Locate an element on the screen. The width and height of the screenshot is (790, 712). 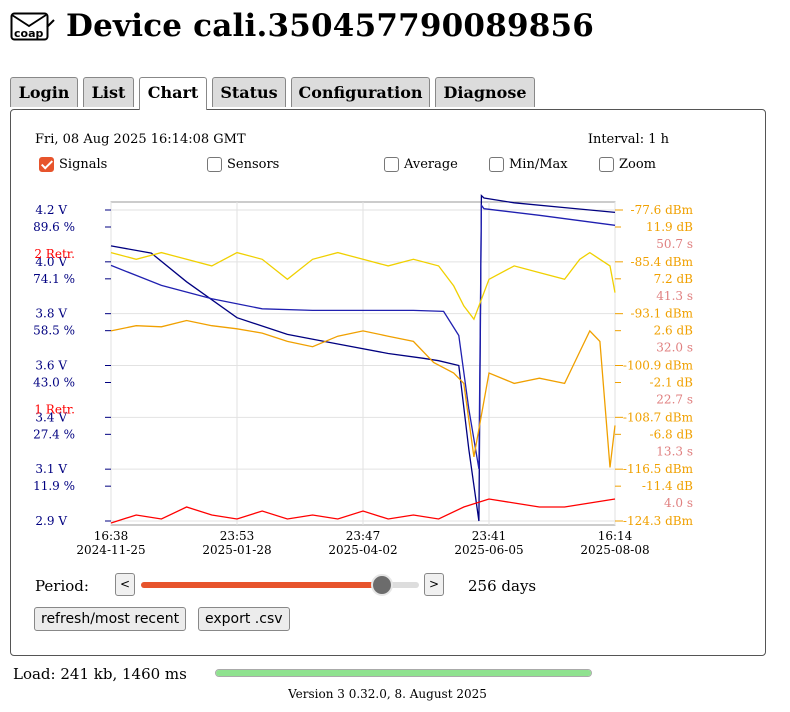
x-tick-date: 2025-08-08 is located at coordinates (614, 550).